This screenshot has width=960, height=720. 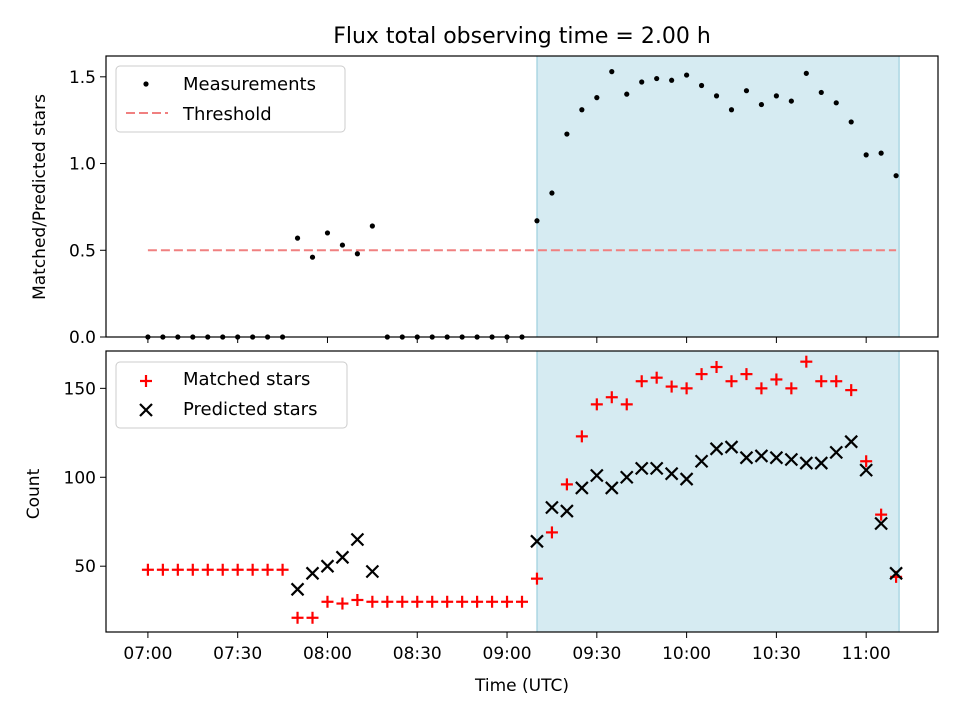 I want to click on bottom-y-tick-label: 150, so click(x=80, y=389).